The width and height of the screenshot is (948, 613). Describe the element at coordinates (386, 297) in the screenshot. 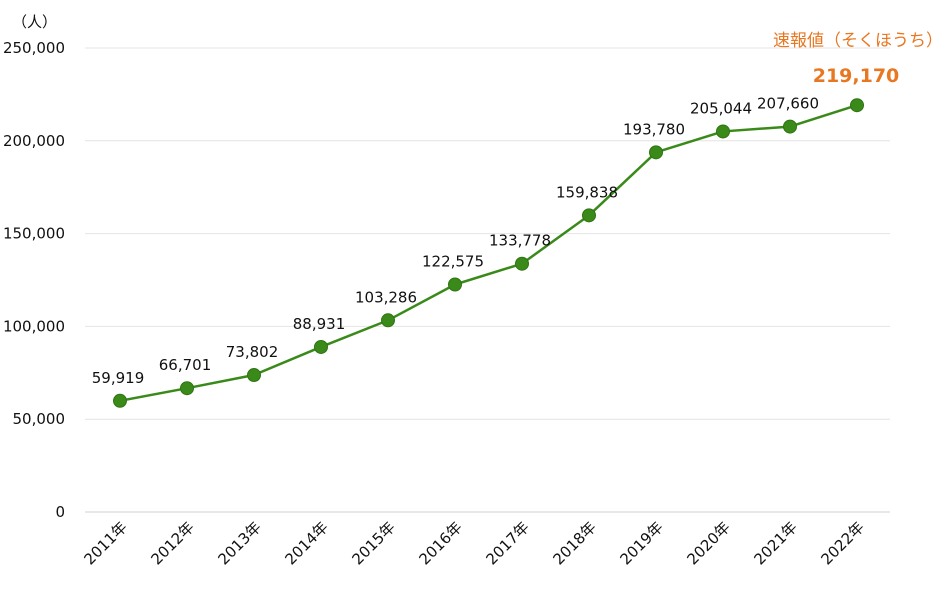

I see `data-label: 103,286` at that location.